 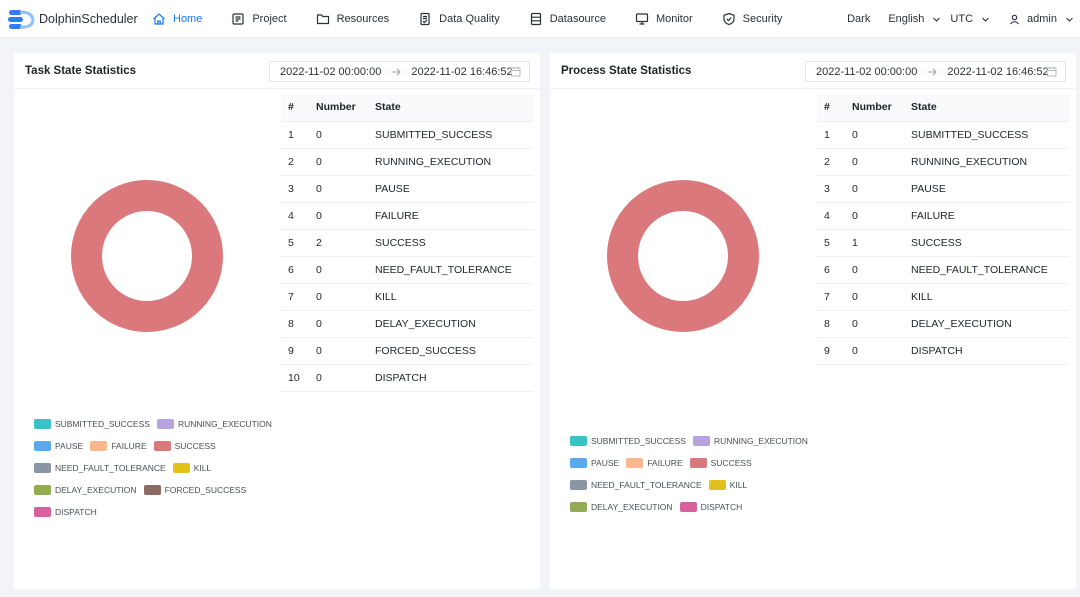 I want to click on app-logo: DolphinScheduler, so click(x=72, y=19).